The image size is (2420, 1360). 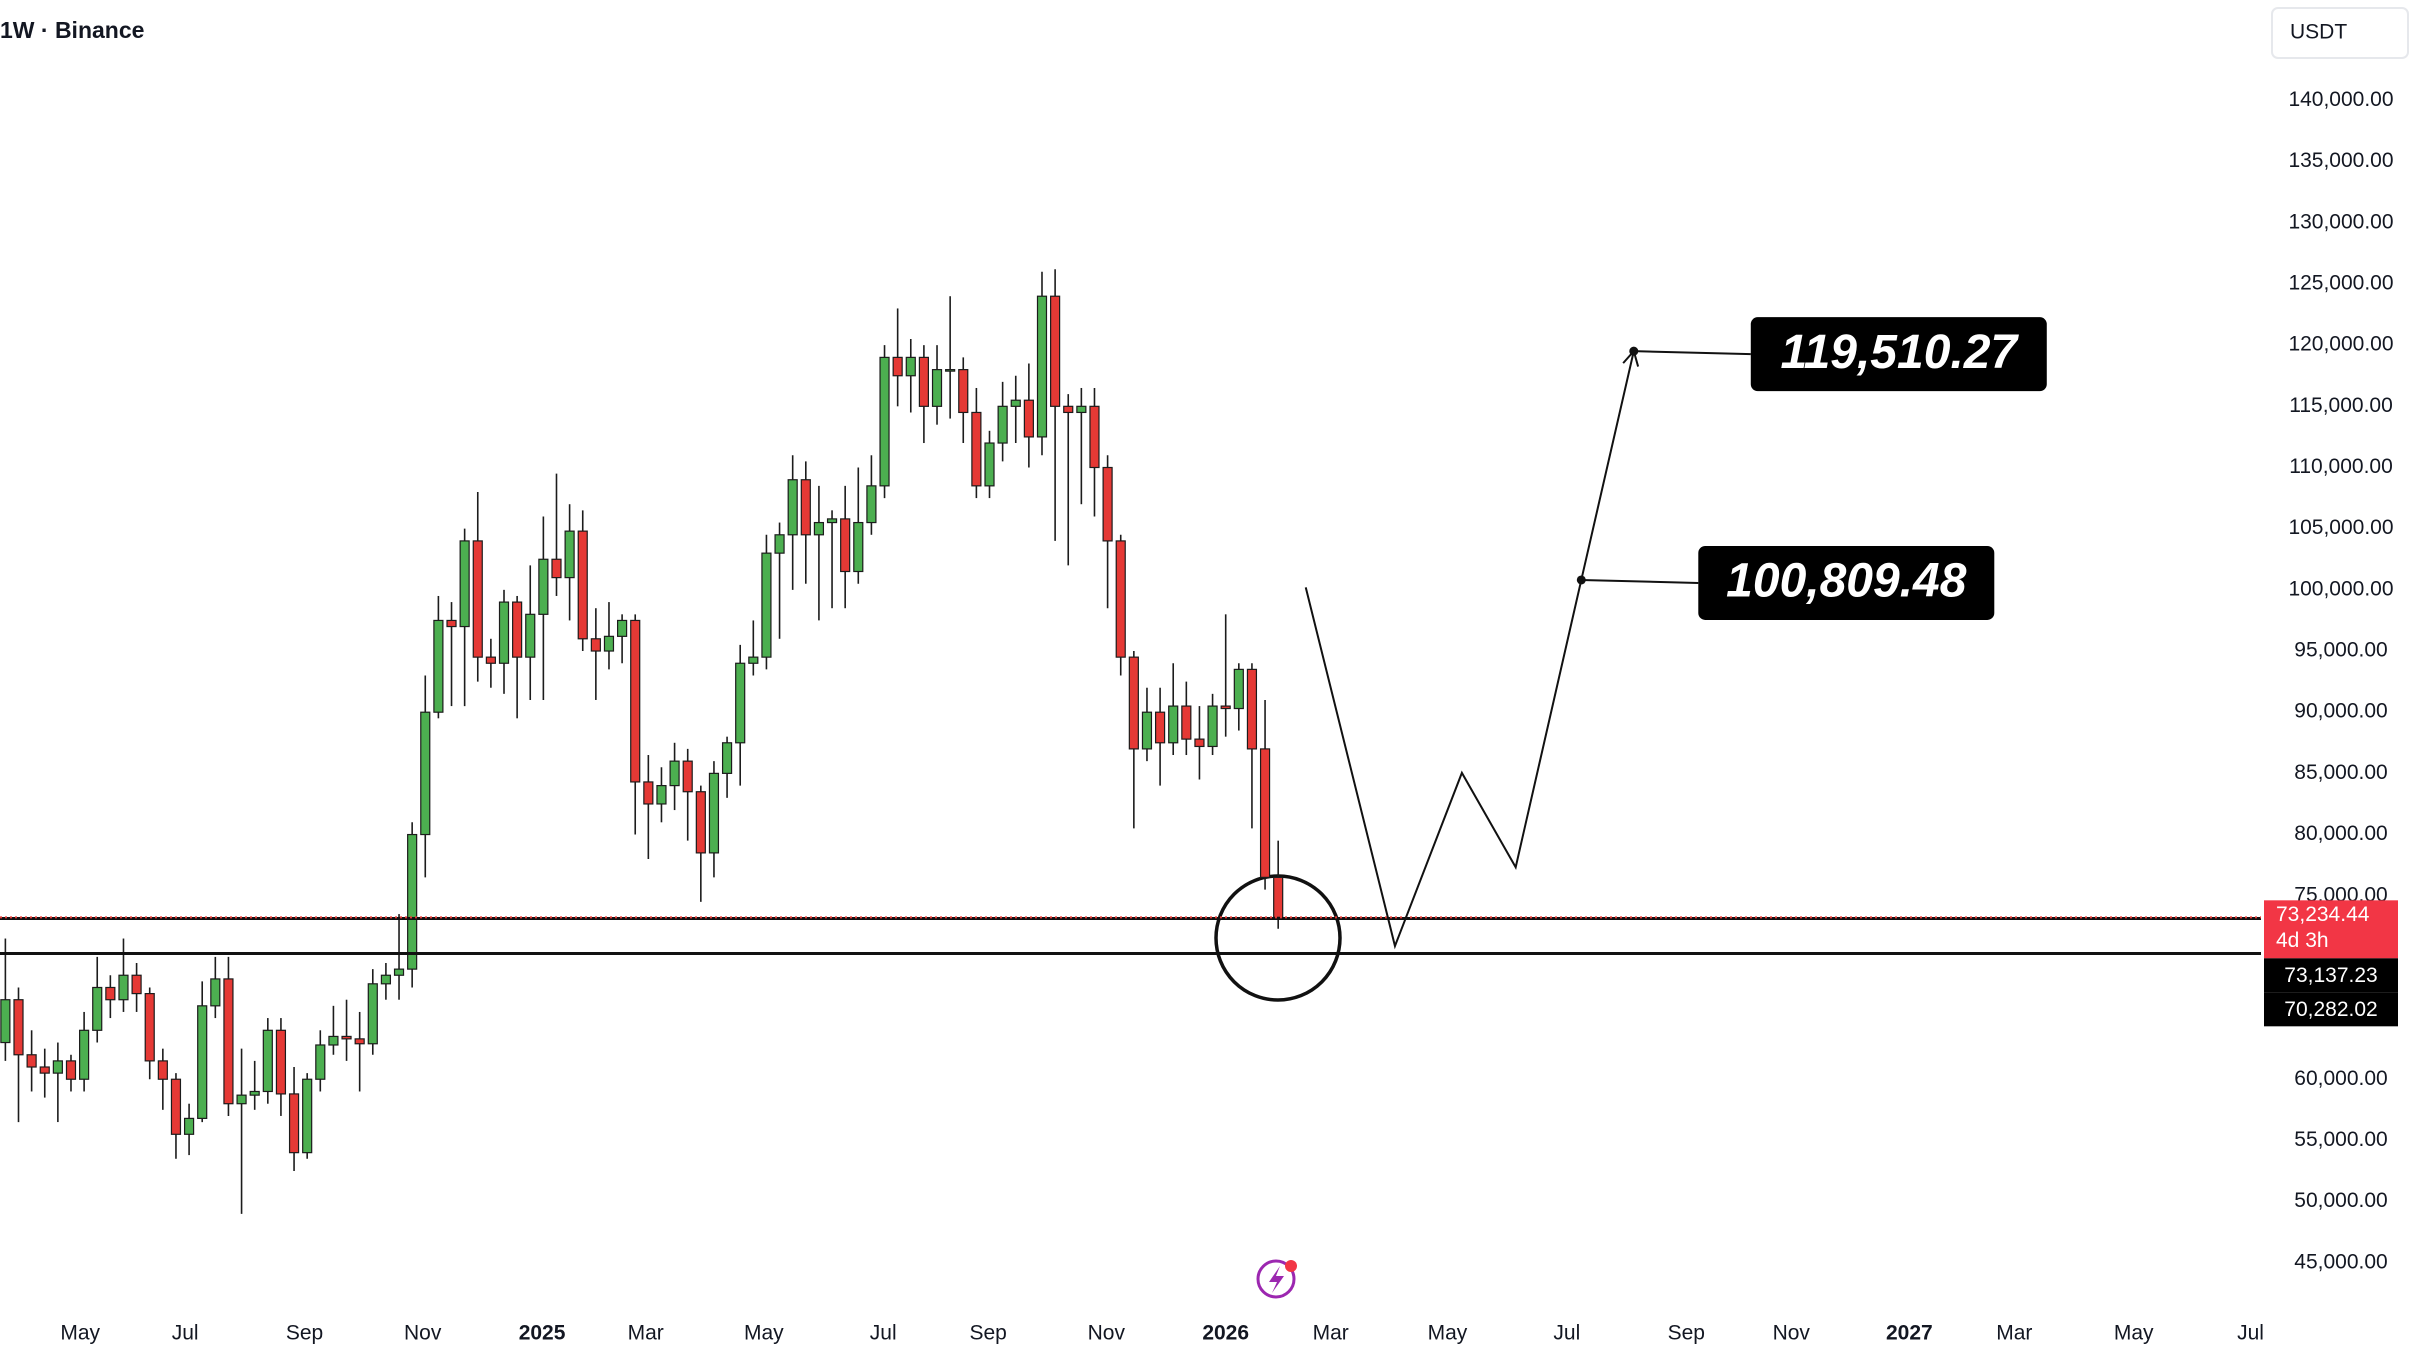 I want to click on icon-bolt, so click(x=1276, y=1279).